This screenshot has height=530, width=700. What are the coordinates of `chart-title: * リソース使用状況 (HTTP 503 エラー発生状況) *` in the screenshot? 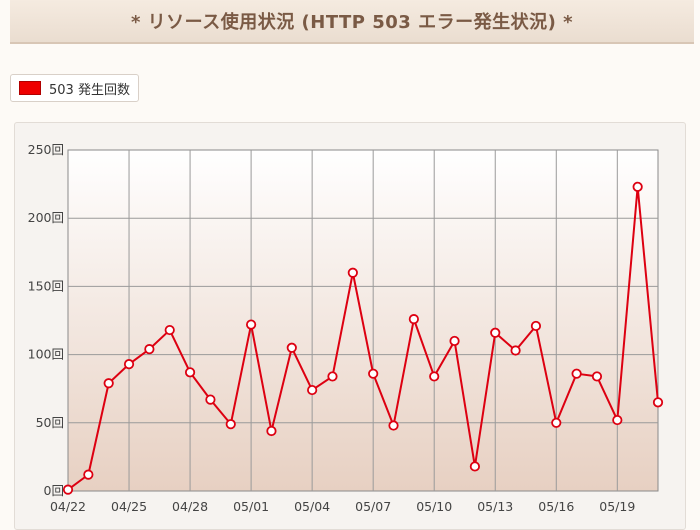 It's located at (351, 22).